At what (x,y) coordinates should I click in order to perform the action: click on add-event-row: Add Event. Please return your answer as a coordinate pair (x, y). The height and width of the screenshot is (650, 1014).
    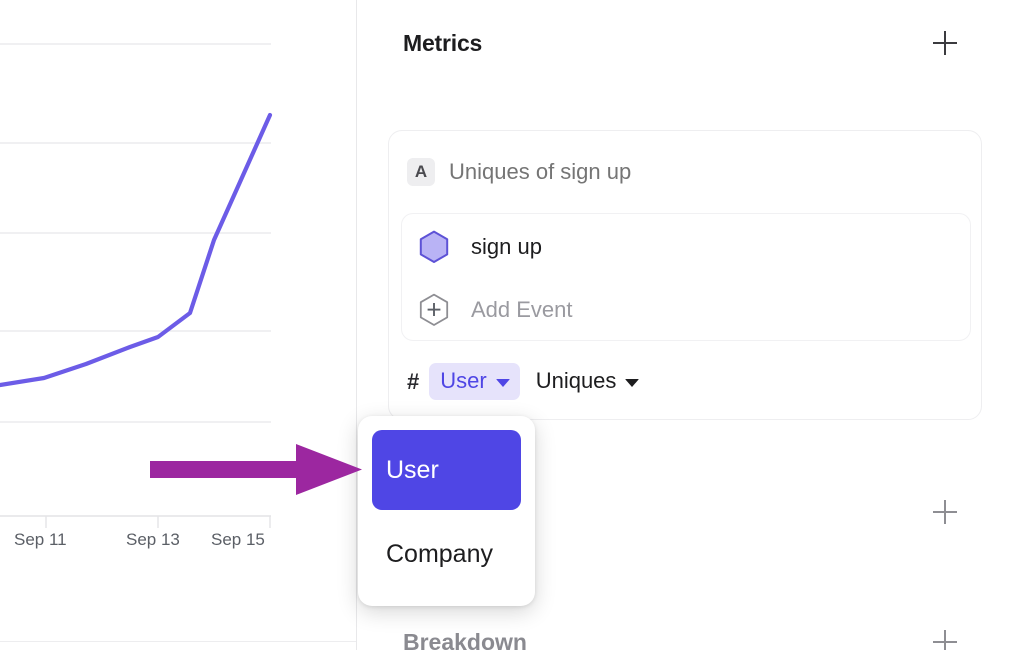
    Looking at the image, I should click on (496, 309).